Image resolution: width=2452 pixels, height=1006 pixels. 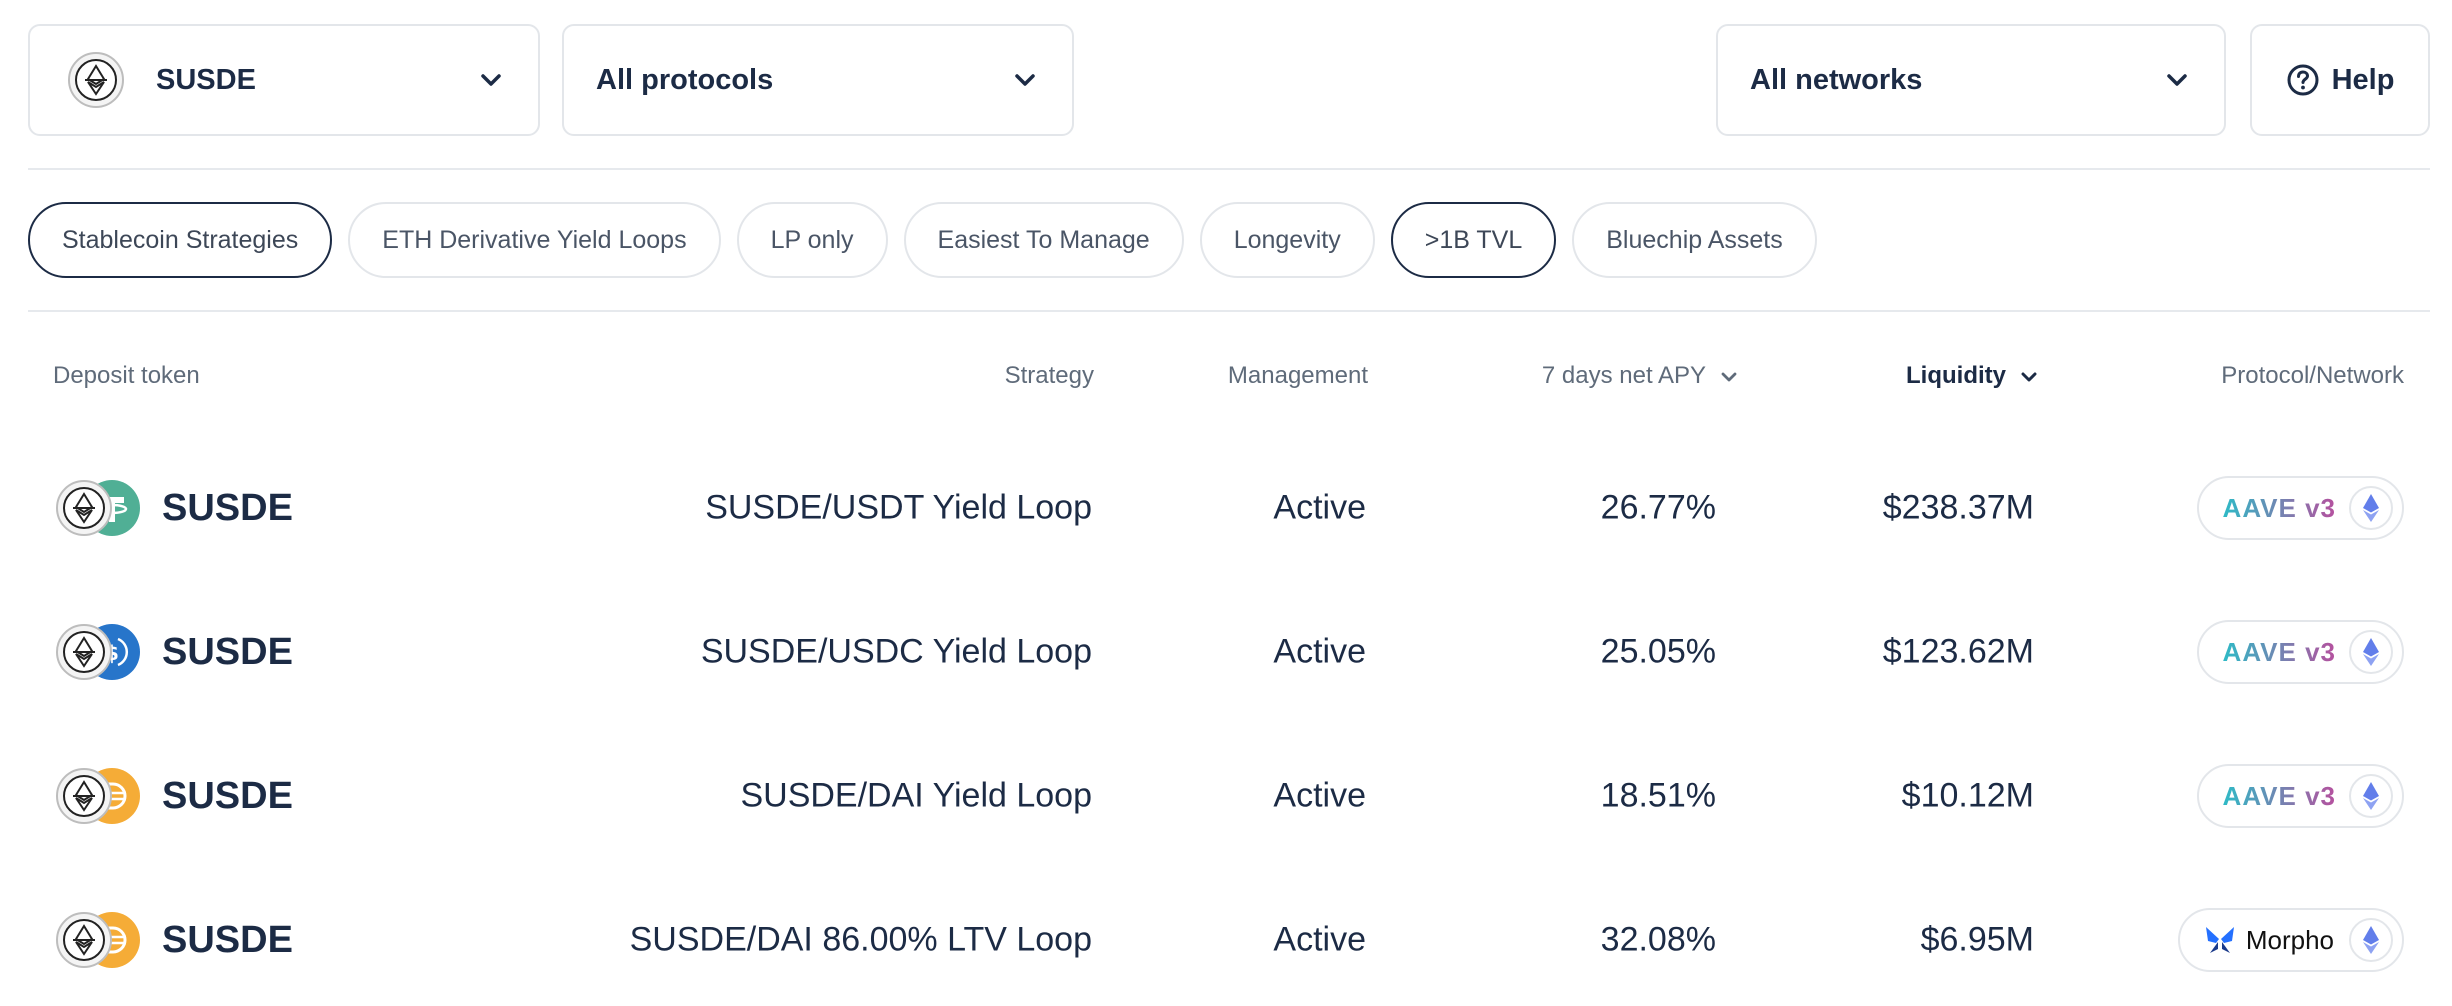 What do you see at coordinates (1623, 375) in the screenshot?
I see `header-apy-label: 7 days net APY` at bounding box center [1623, 375].